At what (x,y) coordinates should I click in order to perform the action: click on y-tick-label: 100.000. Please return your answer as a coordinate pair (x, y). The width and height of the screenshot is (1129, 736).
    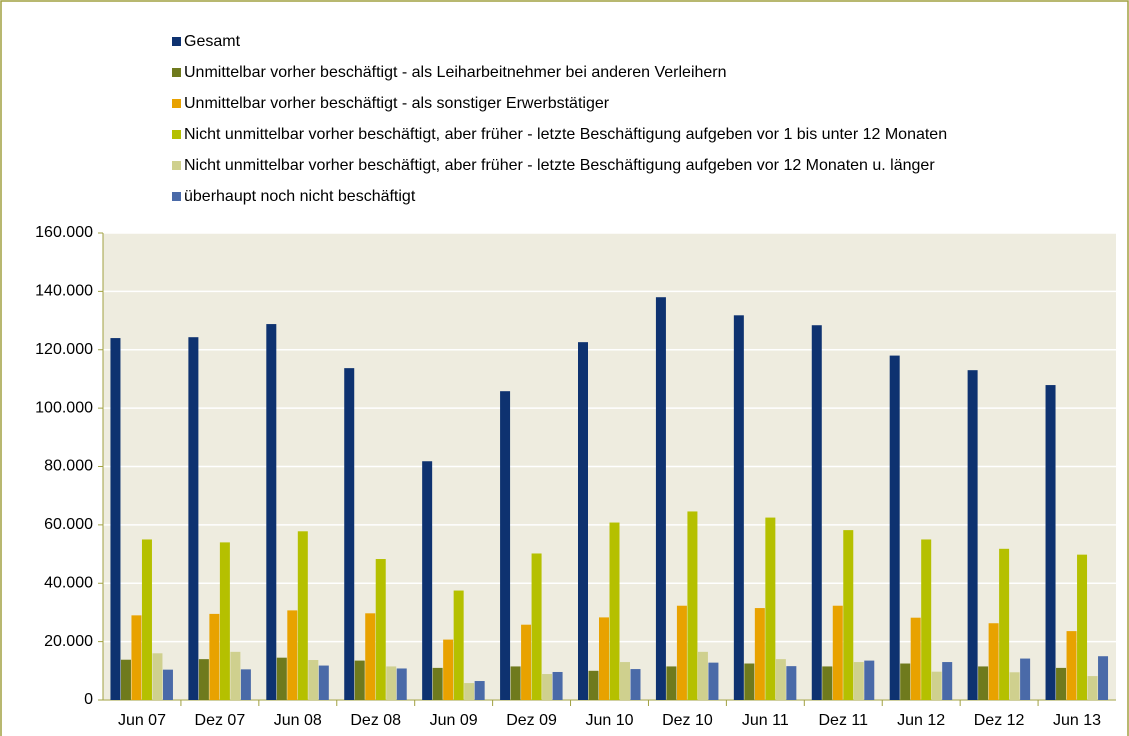
    Looking at the image, I should click on (64, 407).